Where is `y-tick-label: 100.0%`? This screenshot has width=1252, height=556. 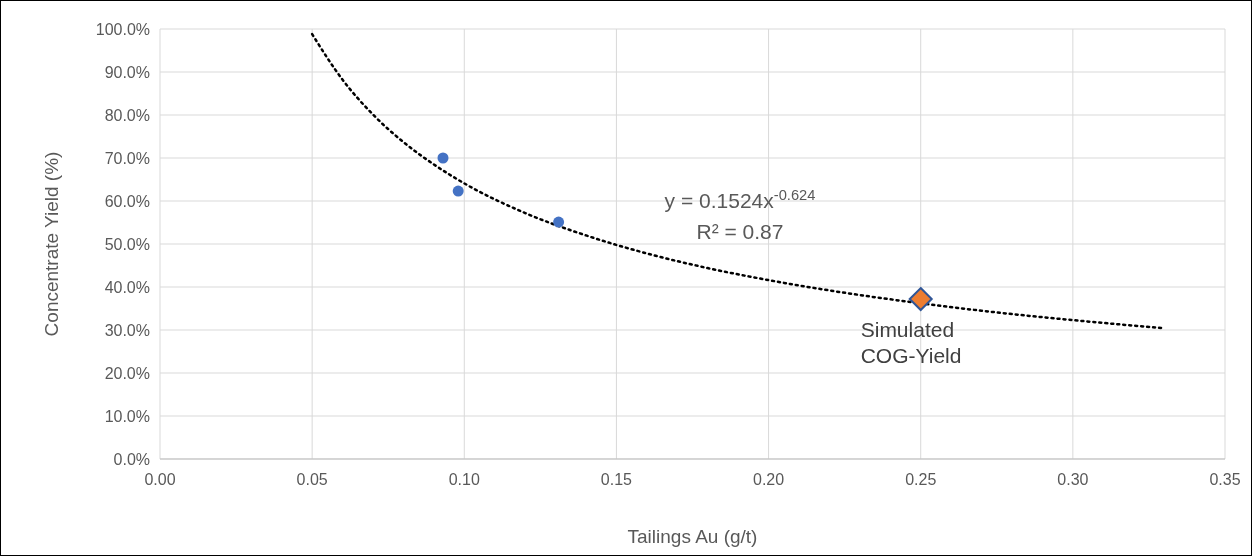 y-tick-label: 100.0% is located at coordinates (122, 29).